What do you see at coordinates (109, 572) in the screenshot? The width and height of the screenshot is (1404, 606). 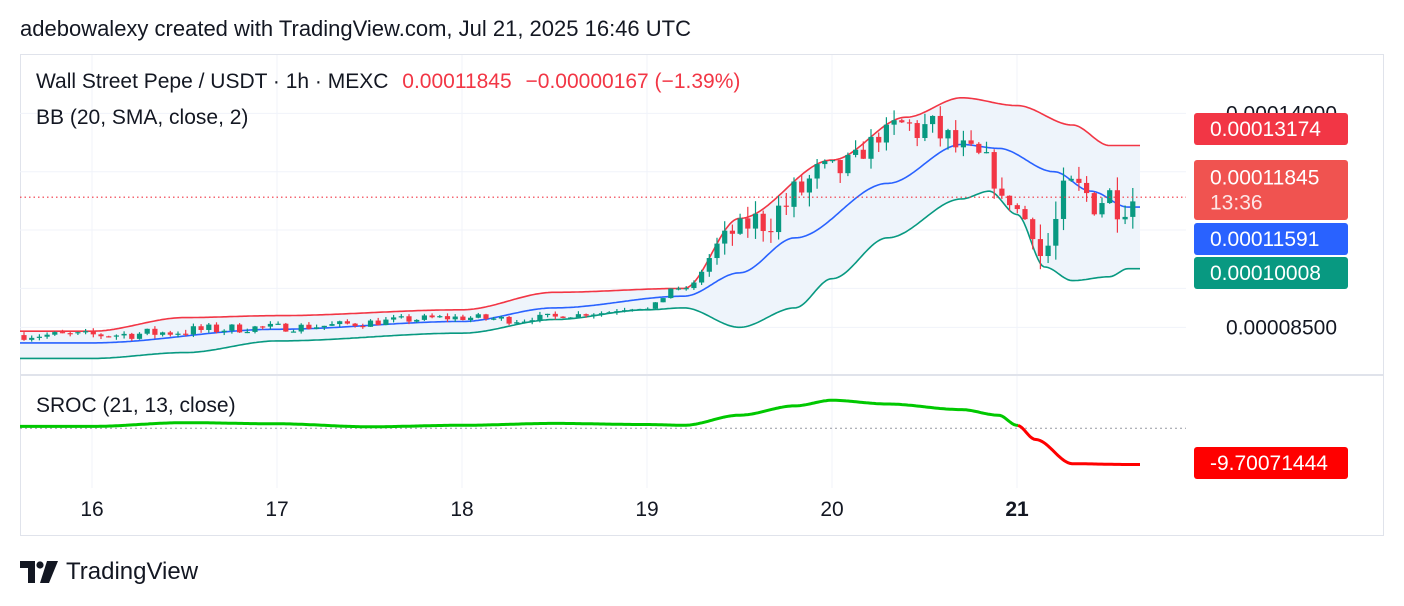 I see `tradingview-logo: TradingView` at bounding box center [109, 572].